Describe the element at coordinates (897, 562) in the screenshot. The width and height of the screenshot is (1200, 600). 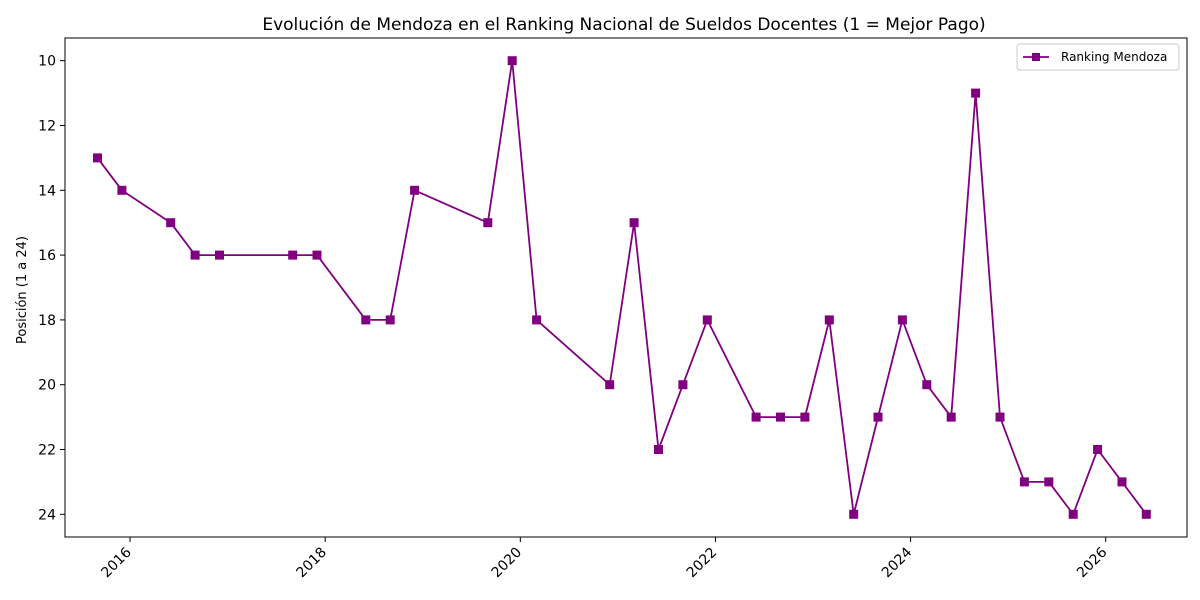
I see `x-tick-label: 2024` at that location.